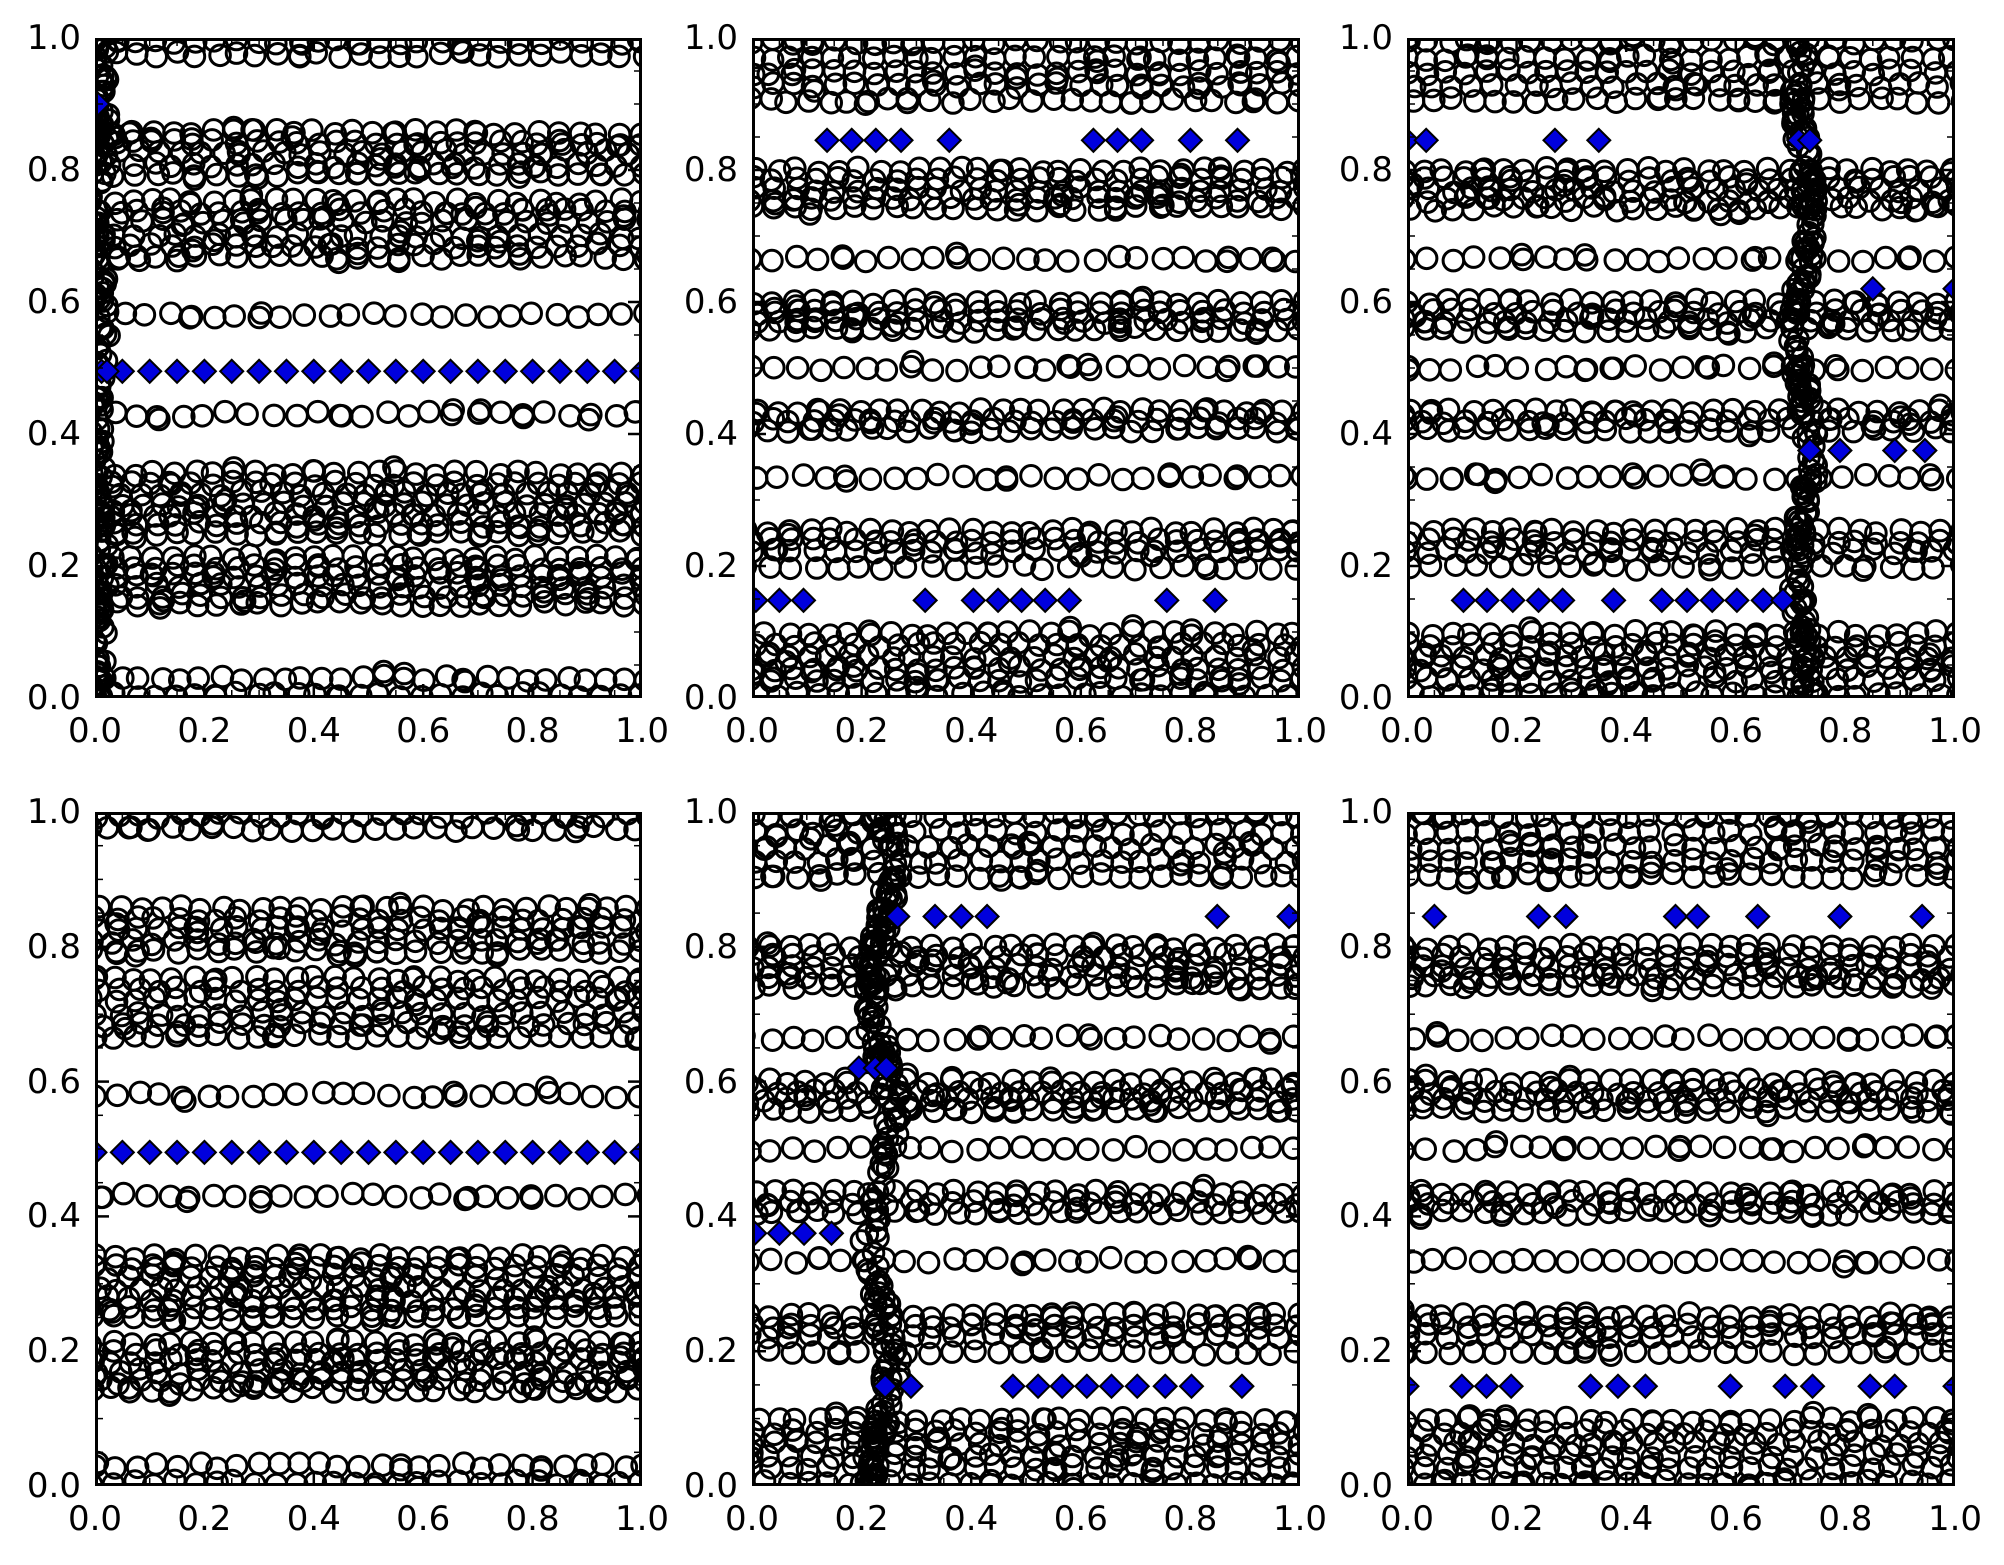 This screenshot has width=2004, height=1565. I want to click on plot-area-bottom-right, so click(1681, 1149).